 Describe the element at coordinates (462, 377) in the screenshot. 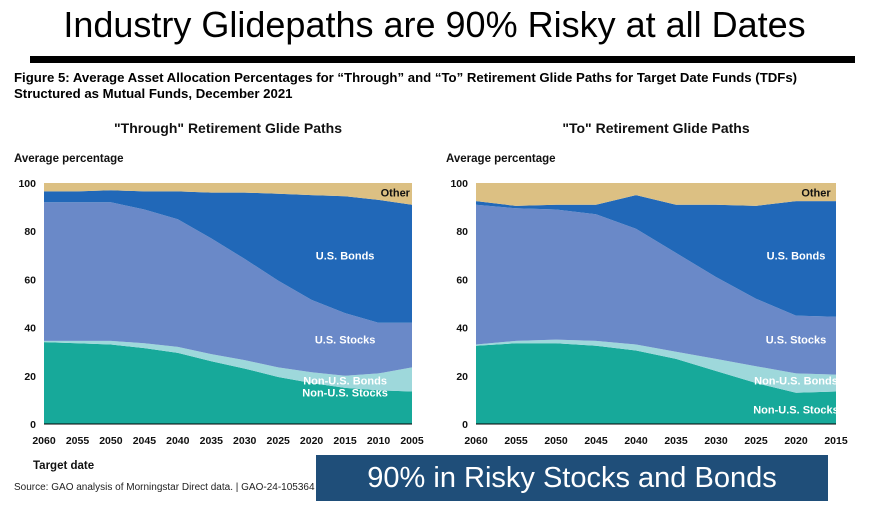

I see `y-tick-label-1: 20` at that location.